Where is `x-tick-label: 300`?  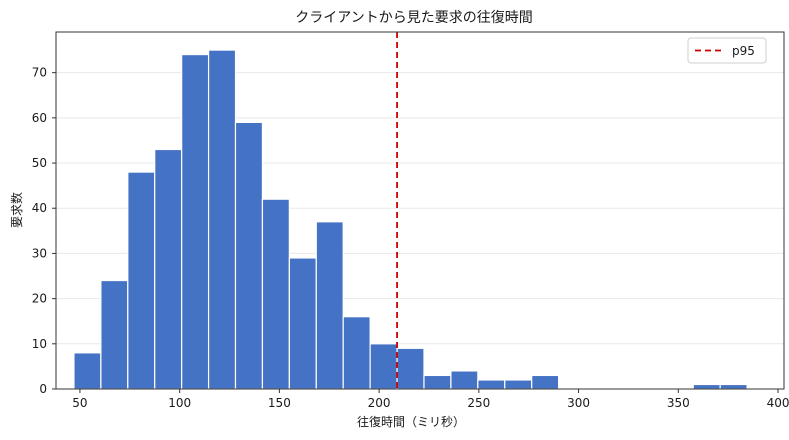
x-tick-label: 300 is located at coordinates (578, 403).